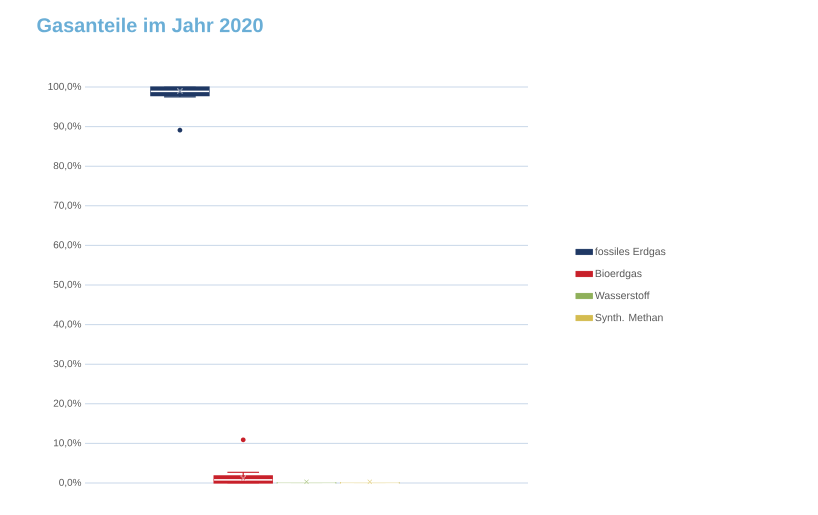 This screenshot has height=515, width=818. I want to click on legend-label: Wasserstoff, so click(622, 295).